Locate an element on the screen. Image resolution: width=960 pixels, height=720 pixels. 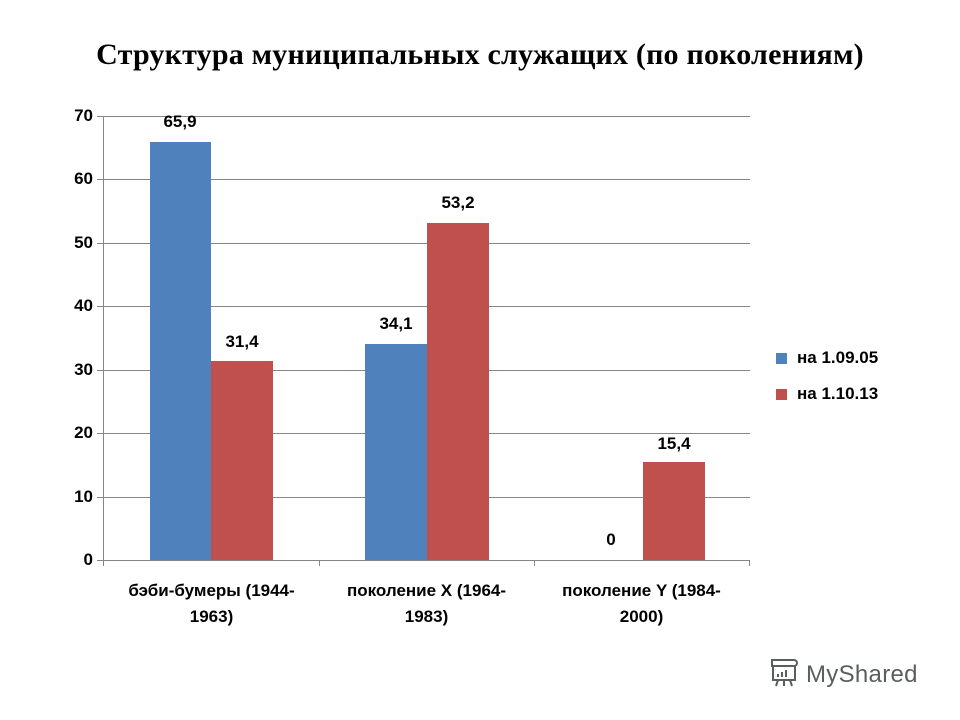
y-tick-label: 0 is located at coordinates (88, 559).